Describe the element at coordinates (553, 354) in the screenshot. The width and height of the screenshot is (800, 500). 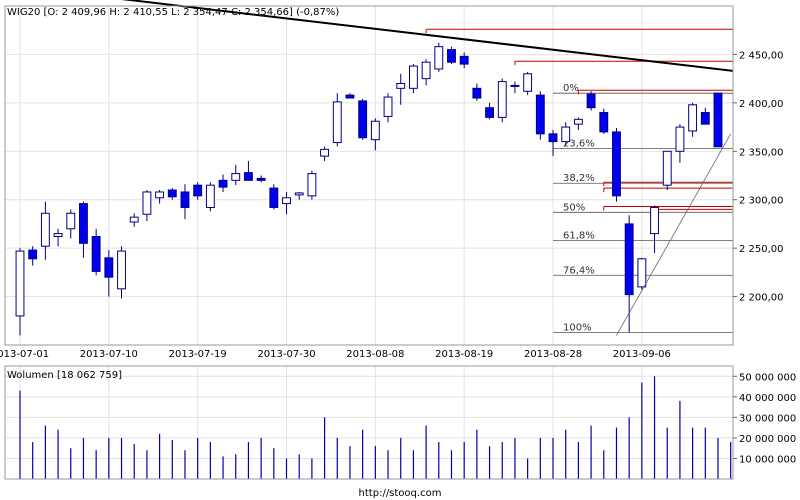
I see `date-tick-label: 2013-08-28` at that location.